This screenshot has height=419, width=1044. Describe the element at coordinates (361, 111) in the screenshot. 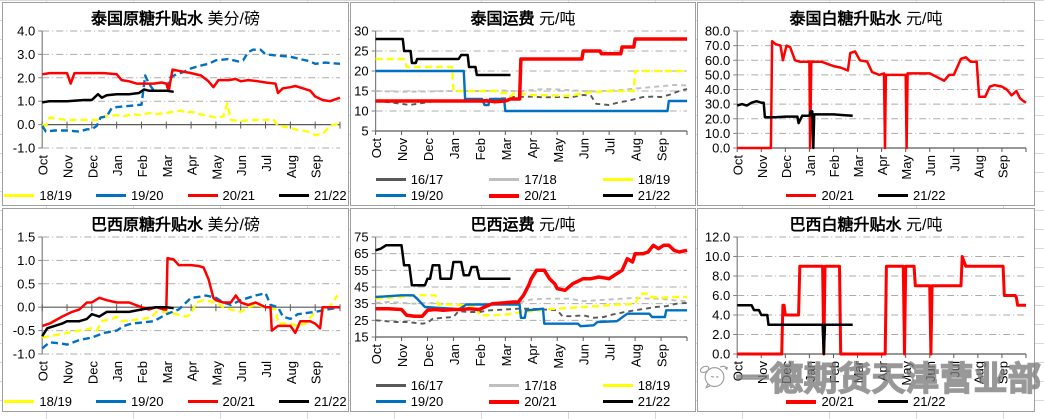

I see `svg-text: 10` at that location.